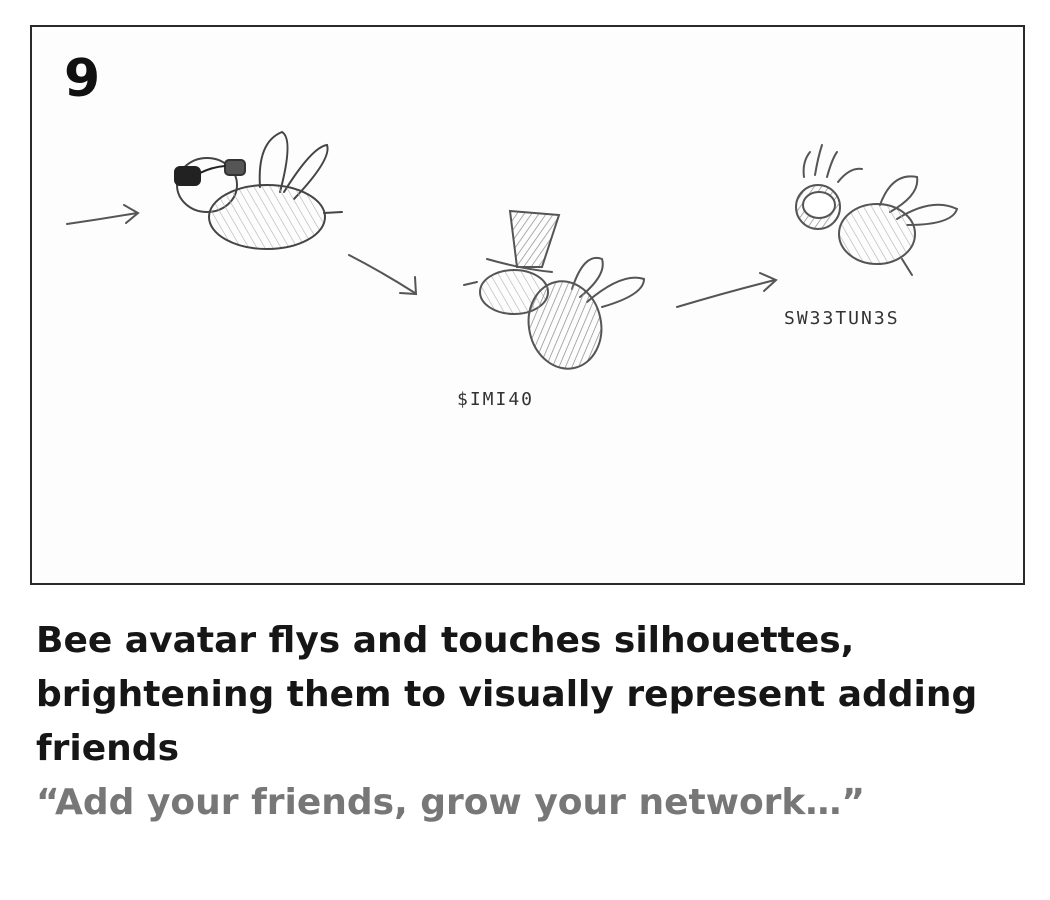 The height and width of the screenshot is (900, 1050). What do you see at coordinates (258, 190) in the screenshot?
I see `bee-avatar-sunglasses-icon` at bounding box center [258, 190].